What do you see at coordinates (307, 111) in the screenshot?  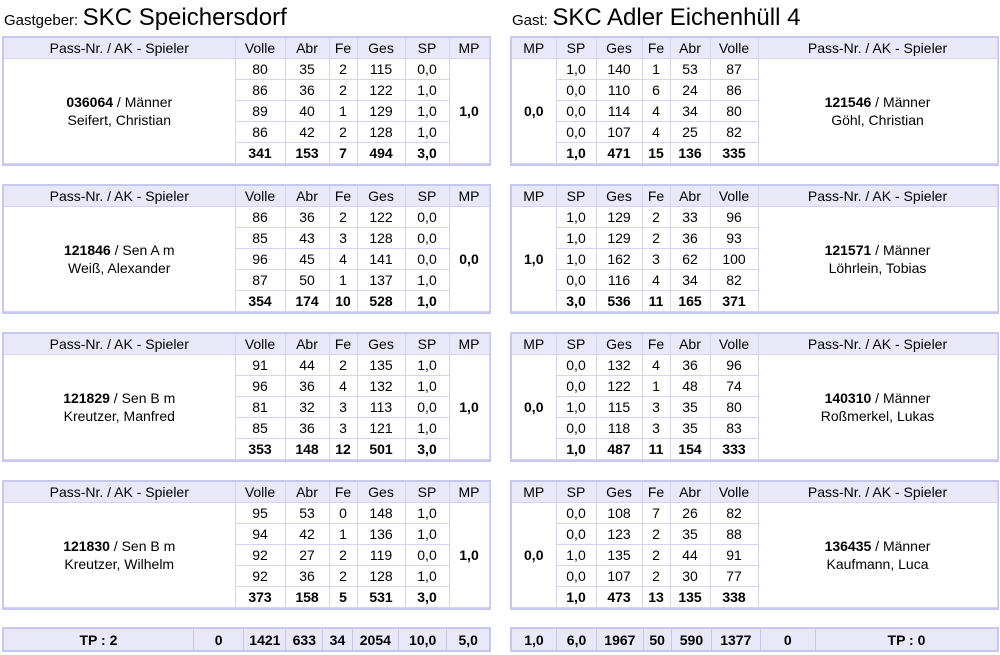 I see `lane-abr: 40` at bounding box center [307, 111].